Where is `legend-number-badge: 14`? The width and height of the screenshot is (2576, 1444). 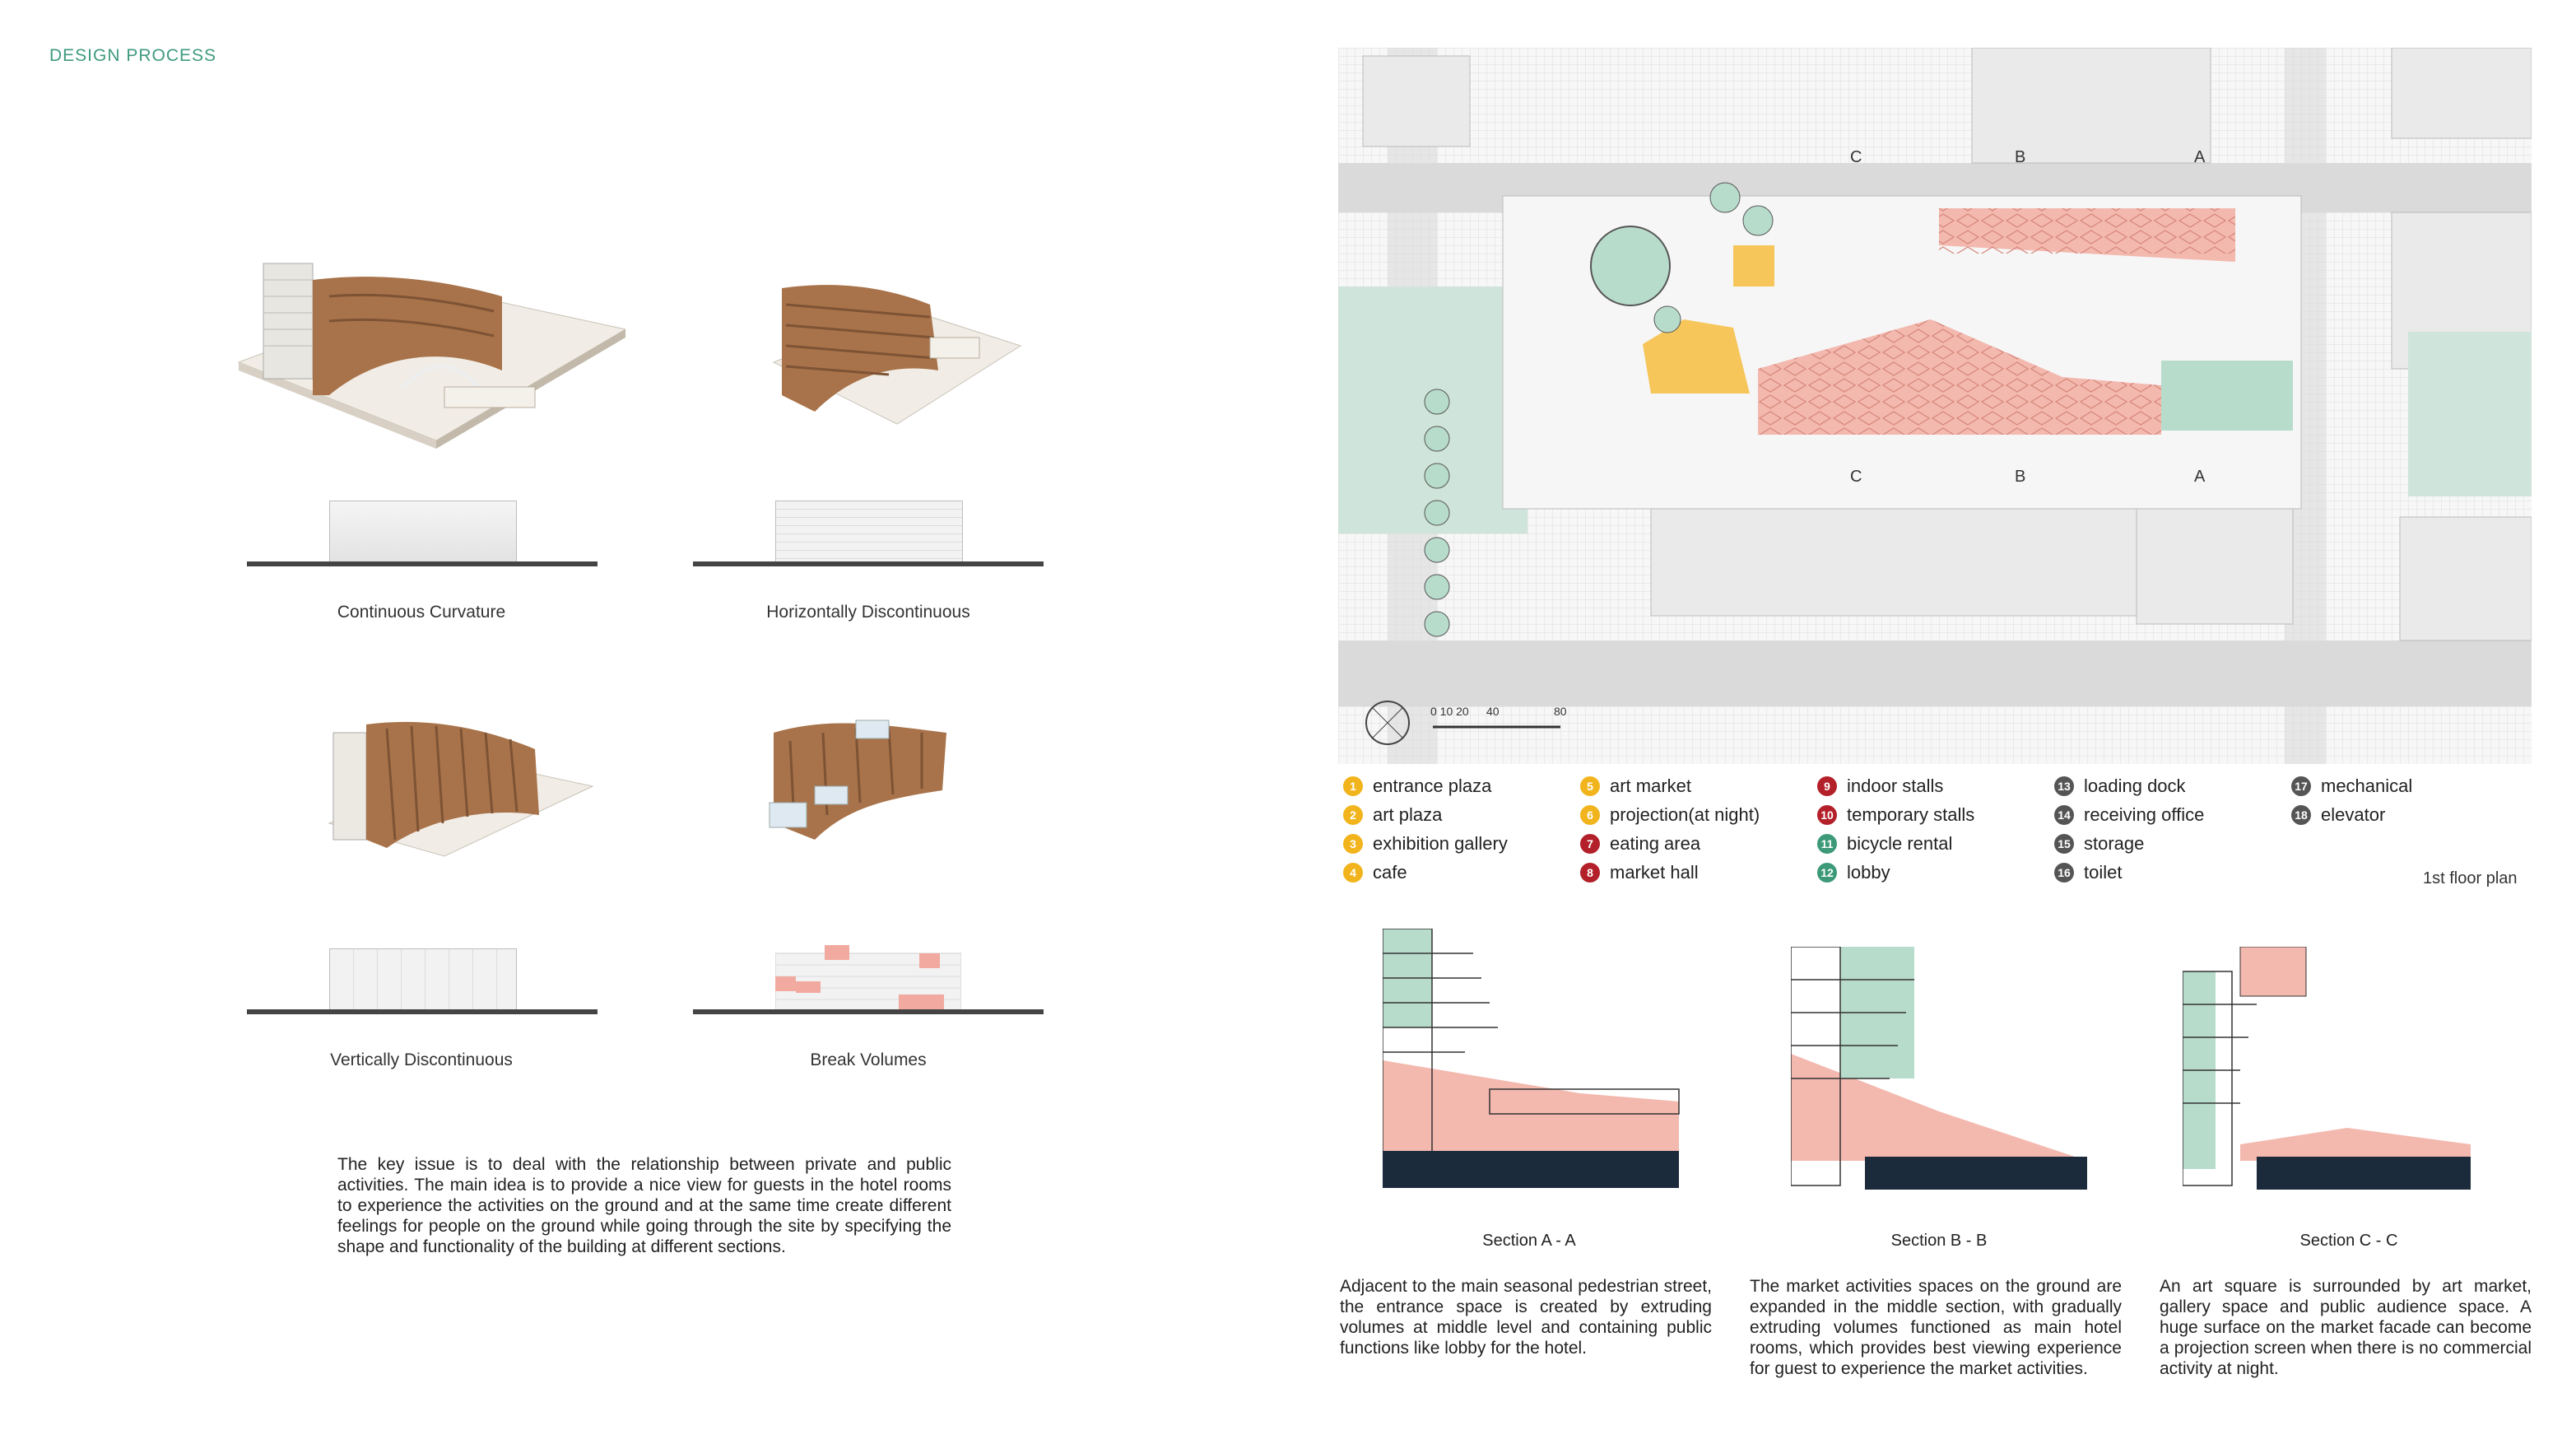 legend-number-badge: 14 is located at coordinates (2064, 815).